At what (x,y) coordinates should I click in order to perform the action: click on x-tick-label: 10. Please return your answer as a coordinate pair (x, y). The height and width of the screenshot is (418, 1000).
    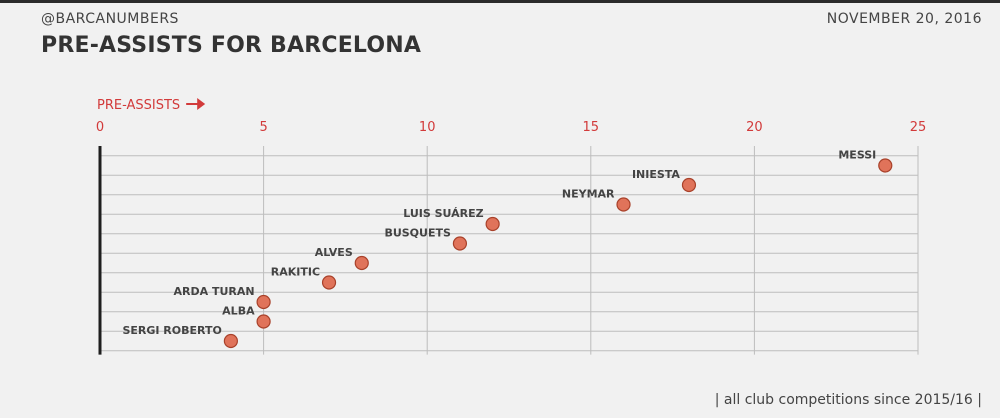
    Looking at the image, I should click on (427, 127).